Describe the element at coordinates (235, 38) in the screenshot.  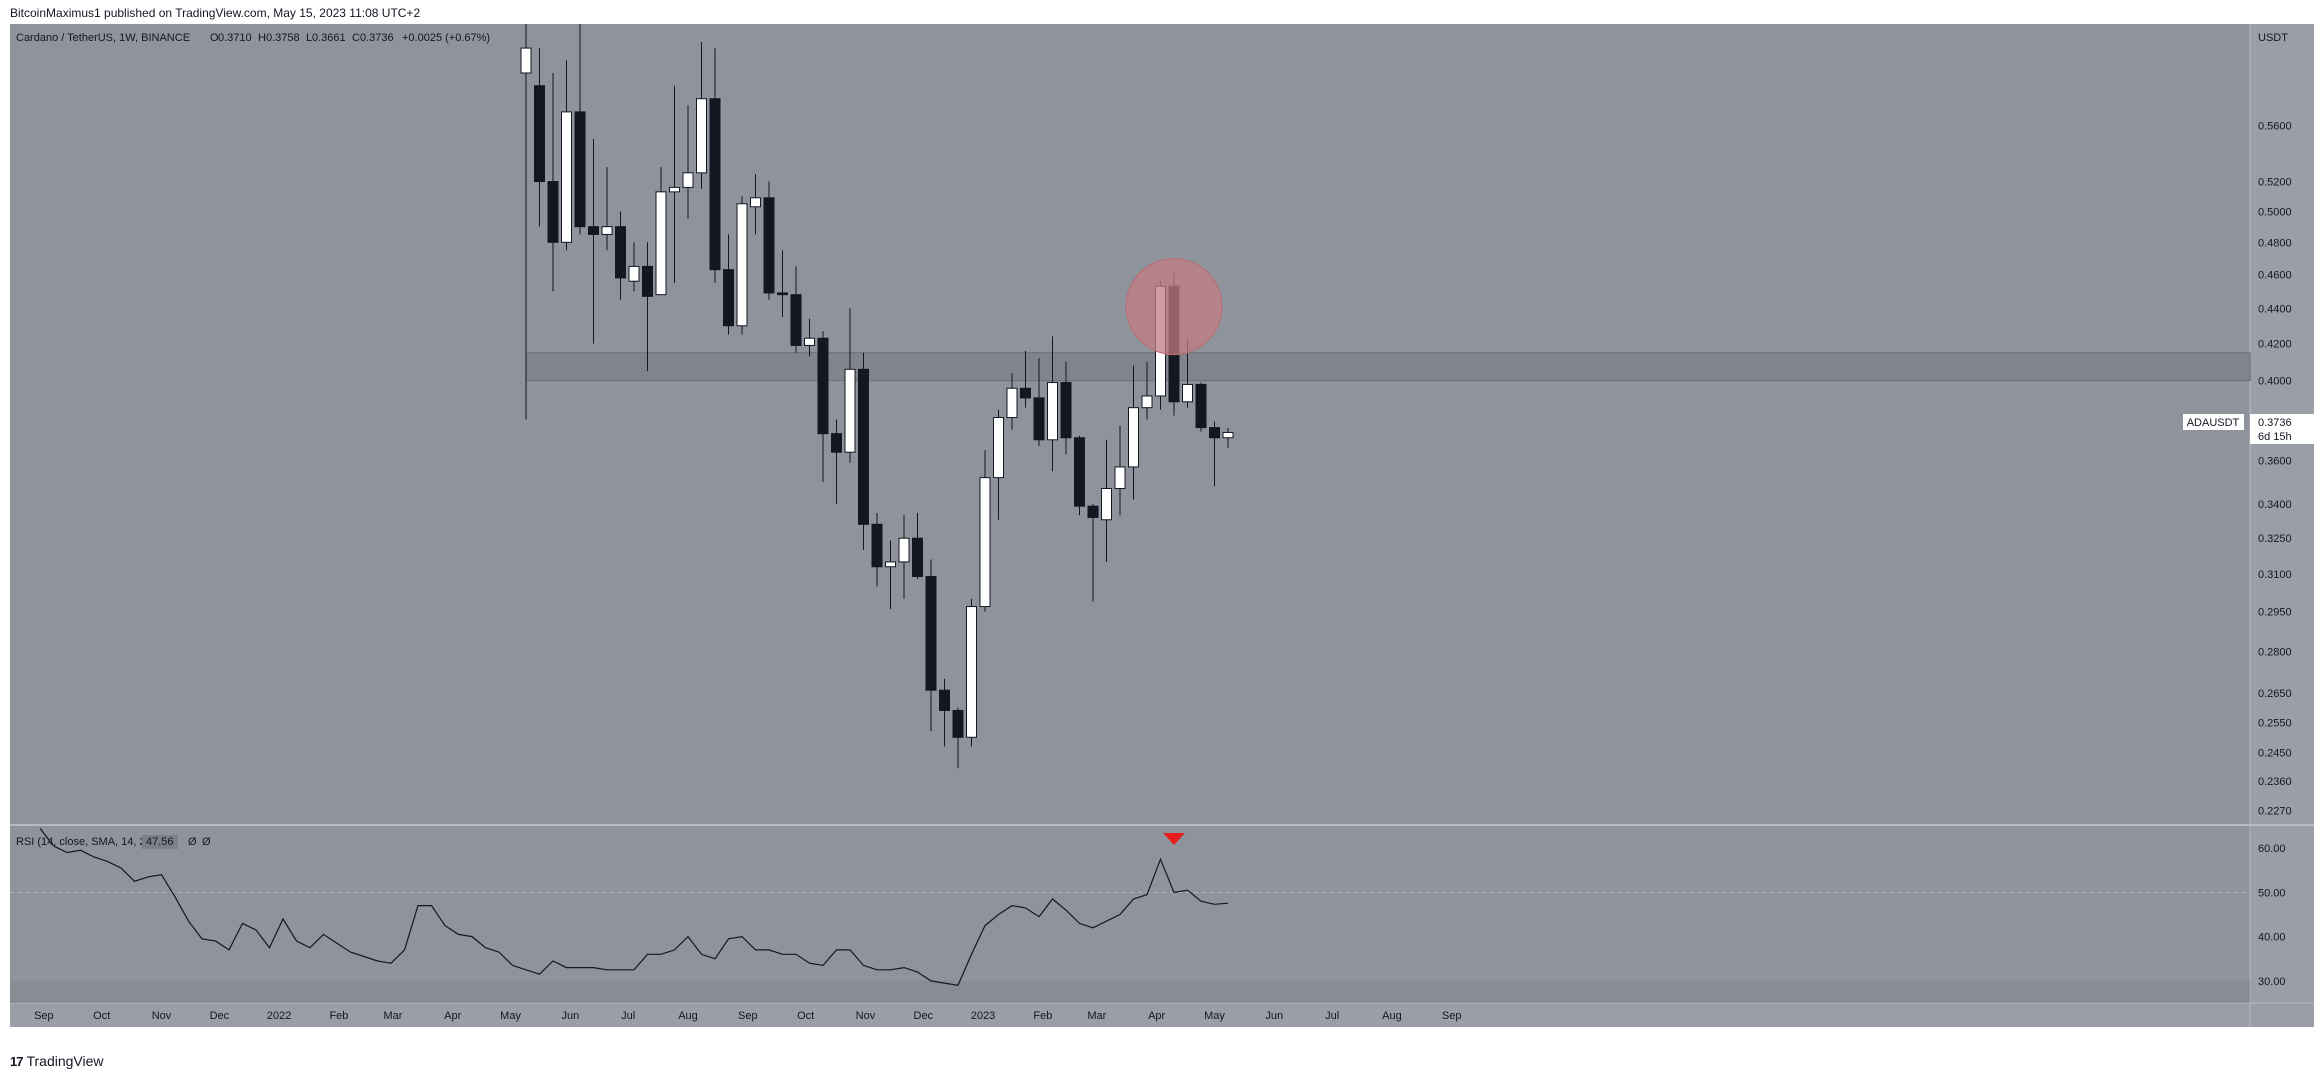
I see `legend-open-value: 0.3710` at that location.